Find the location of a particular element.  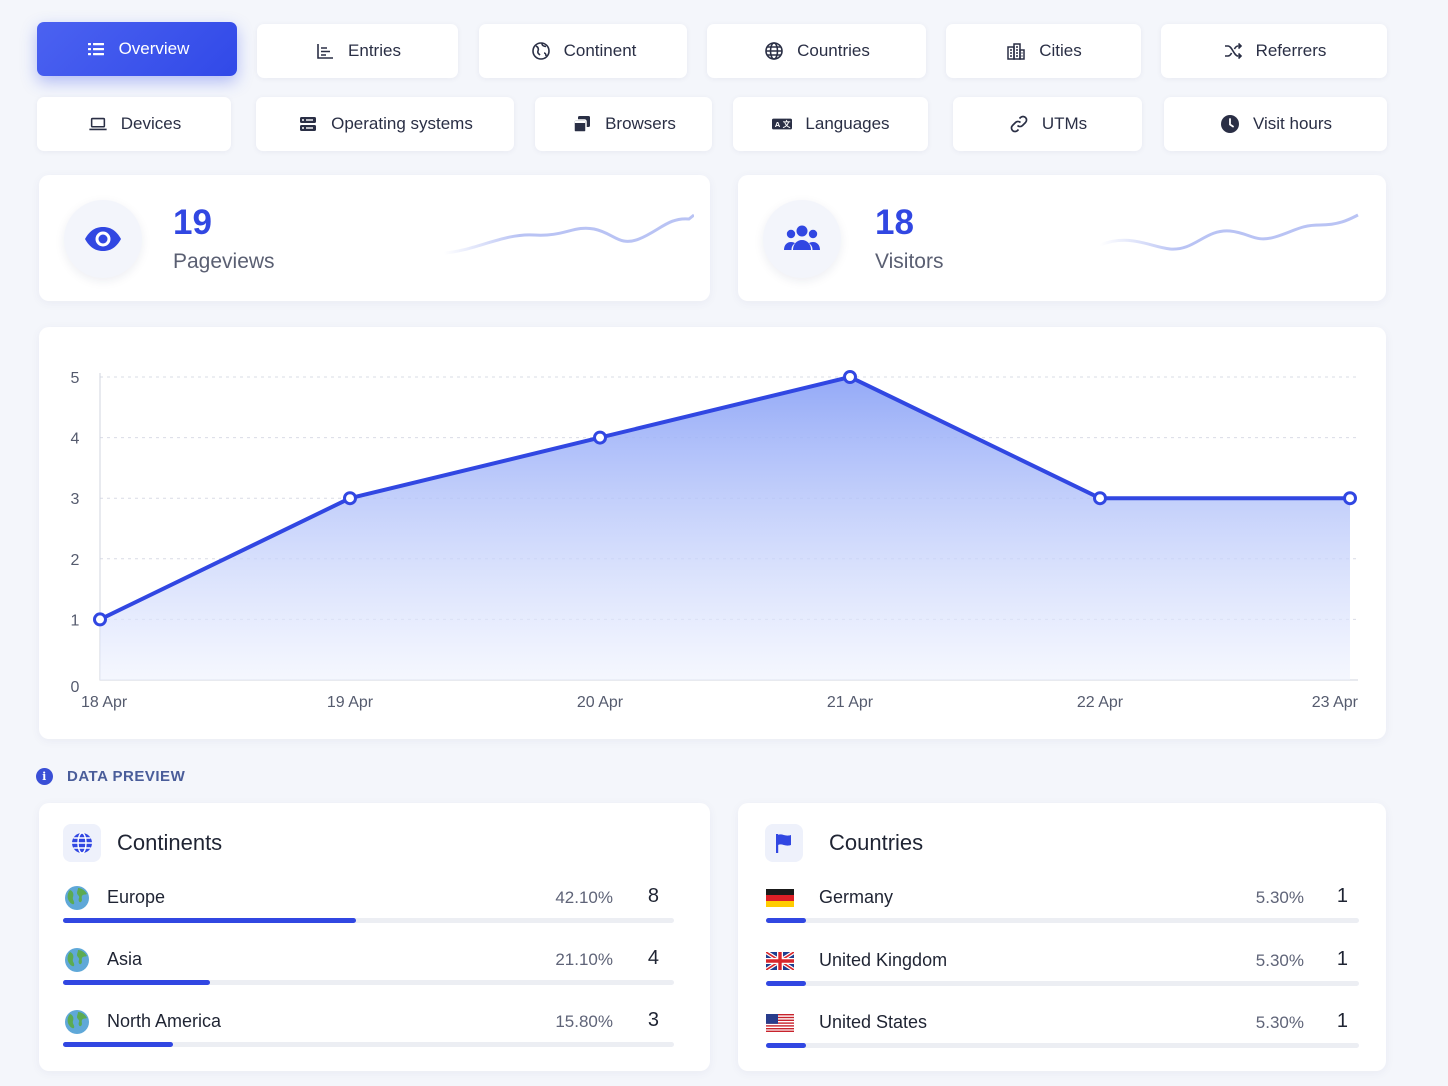

tab-devices: Devices is located at coordinates (134, 124).